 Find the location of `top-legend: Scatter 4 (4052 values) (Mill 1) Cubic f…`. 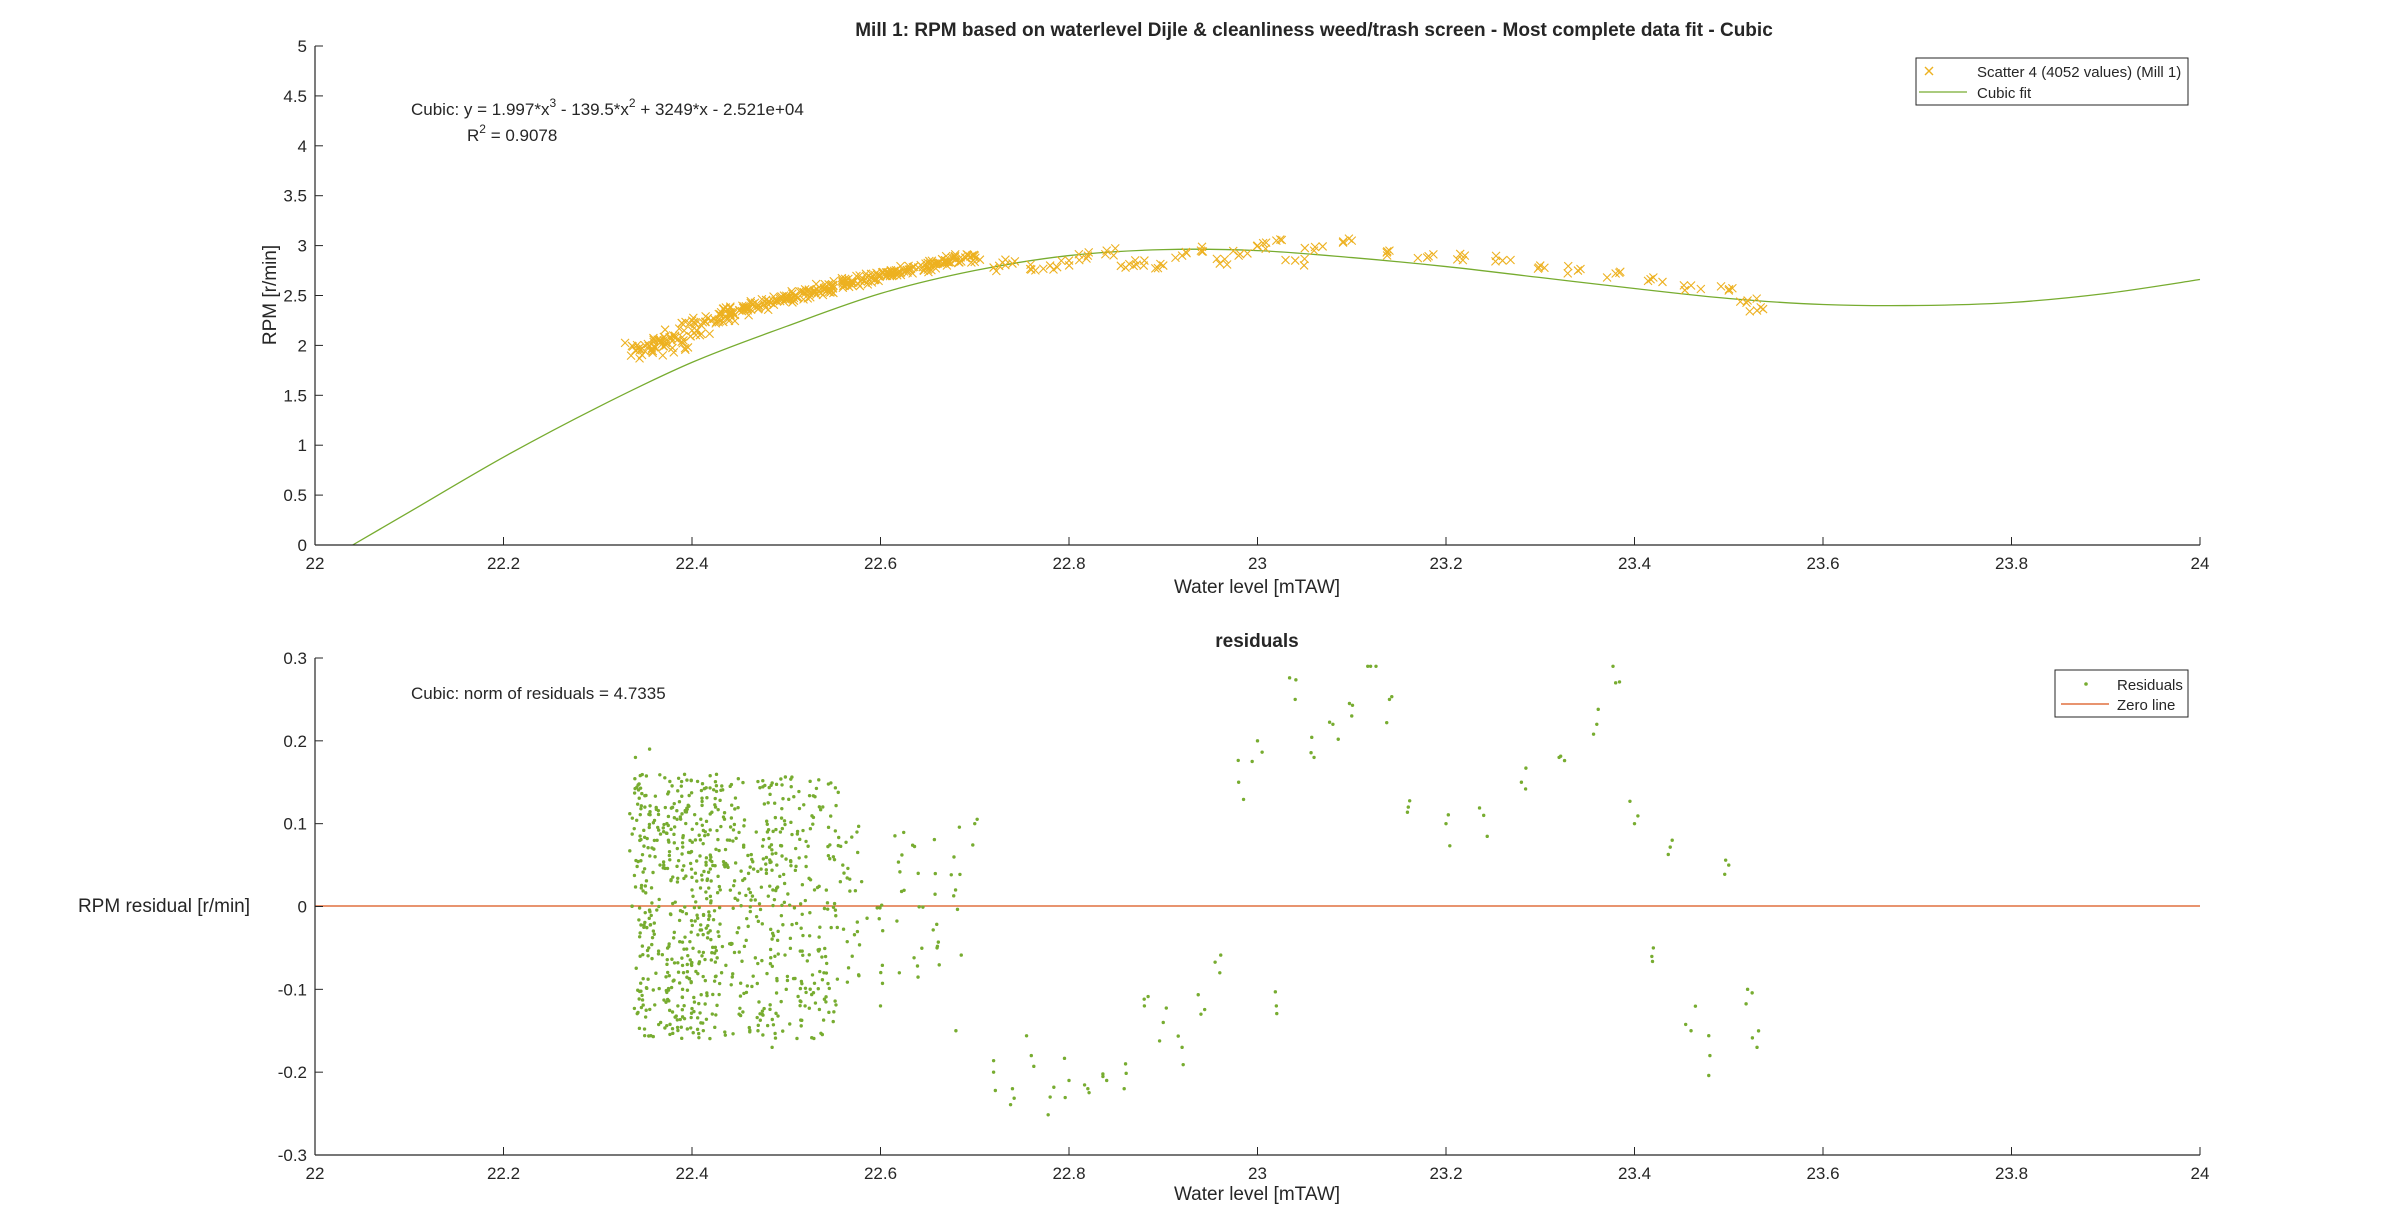

top-legend: Scatter 4 (4052 values) (Mill 1) Cubic f… is located at coordinates (2052, 81).